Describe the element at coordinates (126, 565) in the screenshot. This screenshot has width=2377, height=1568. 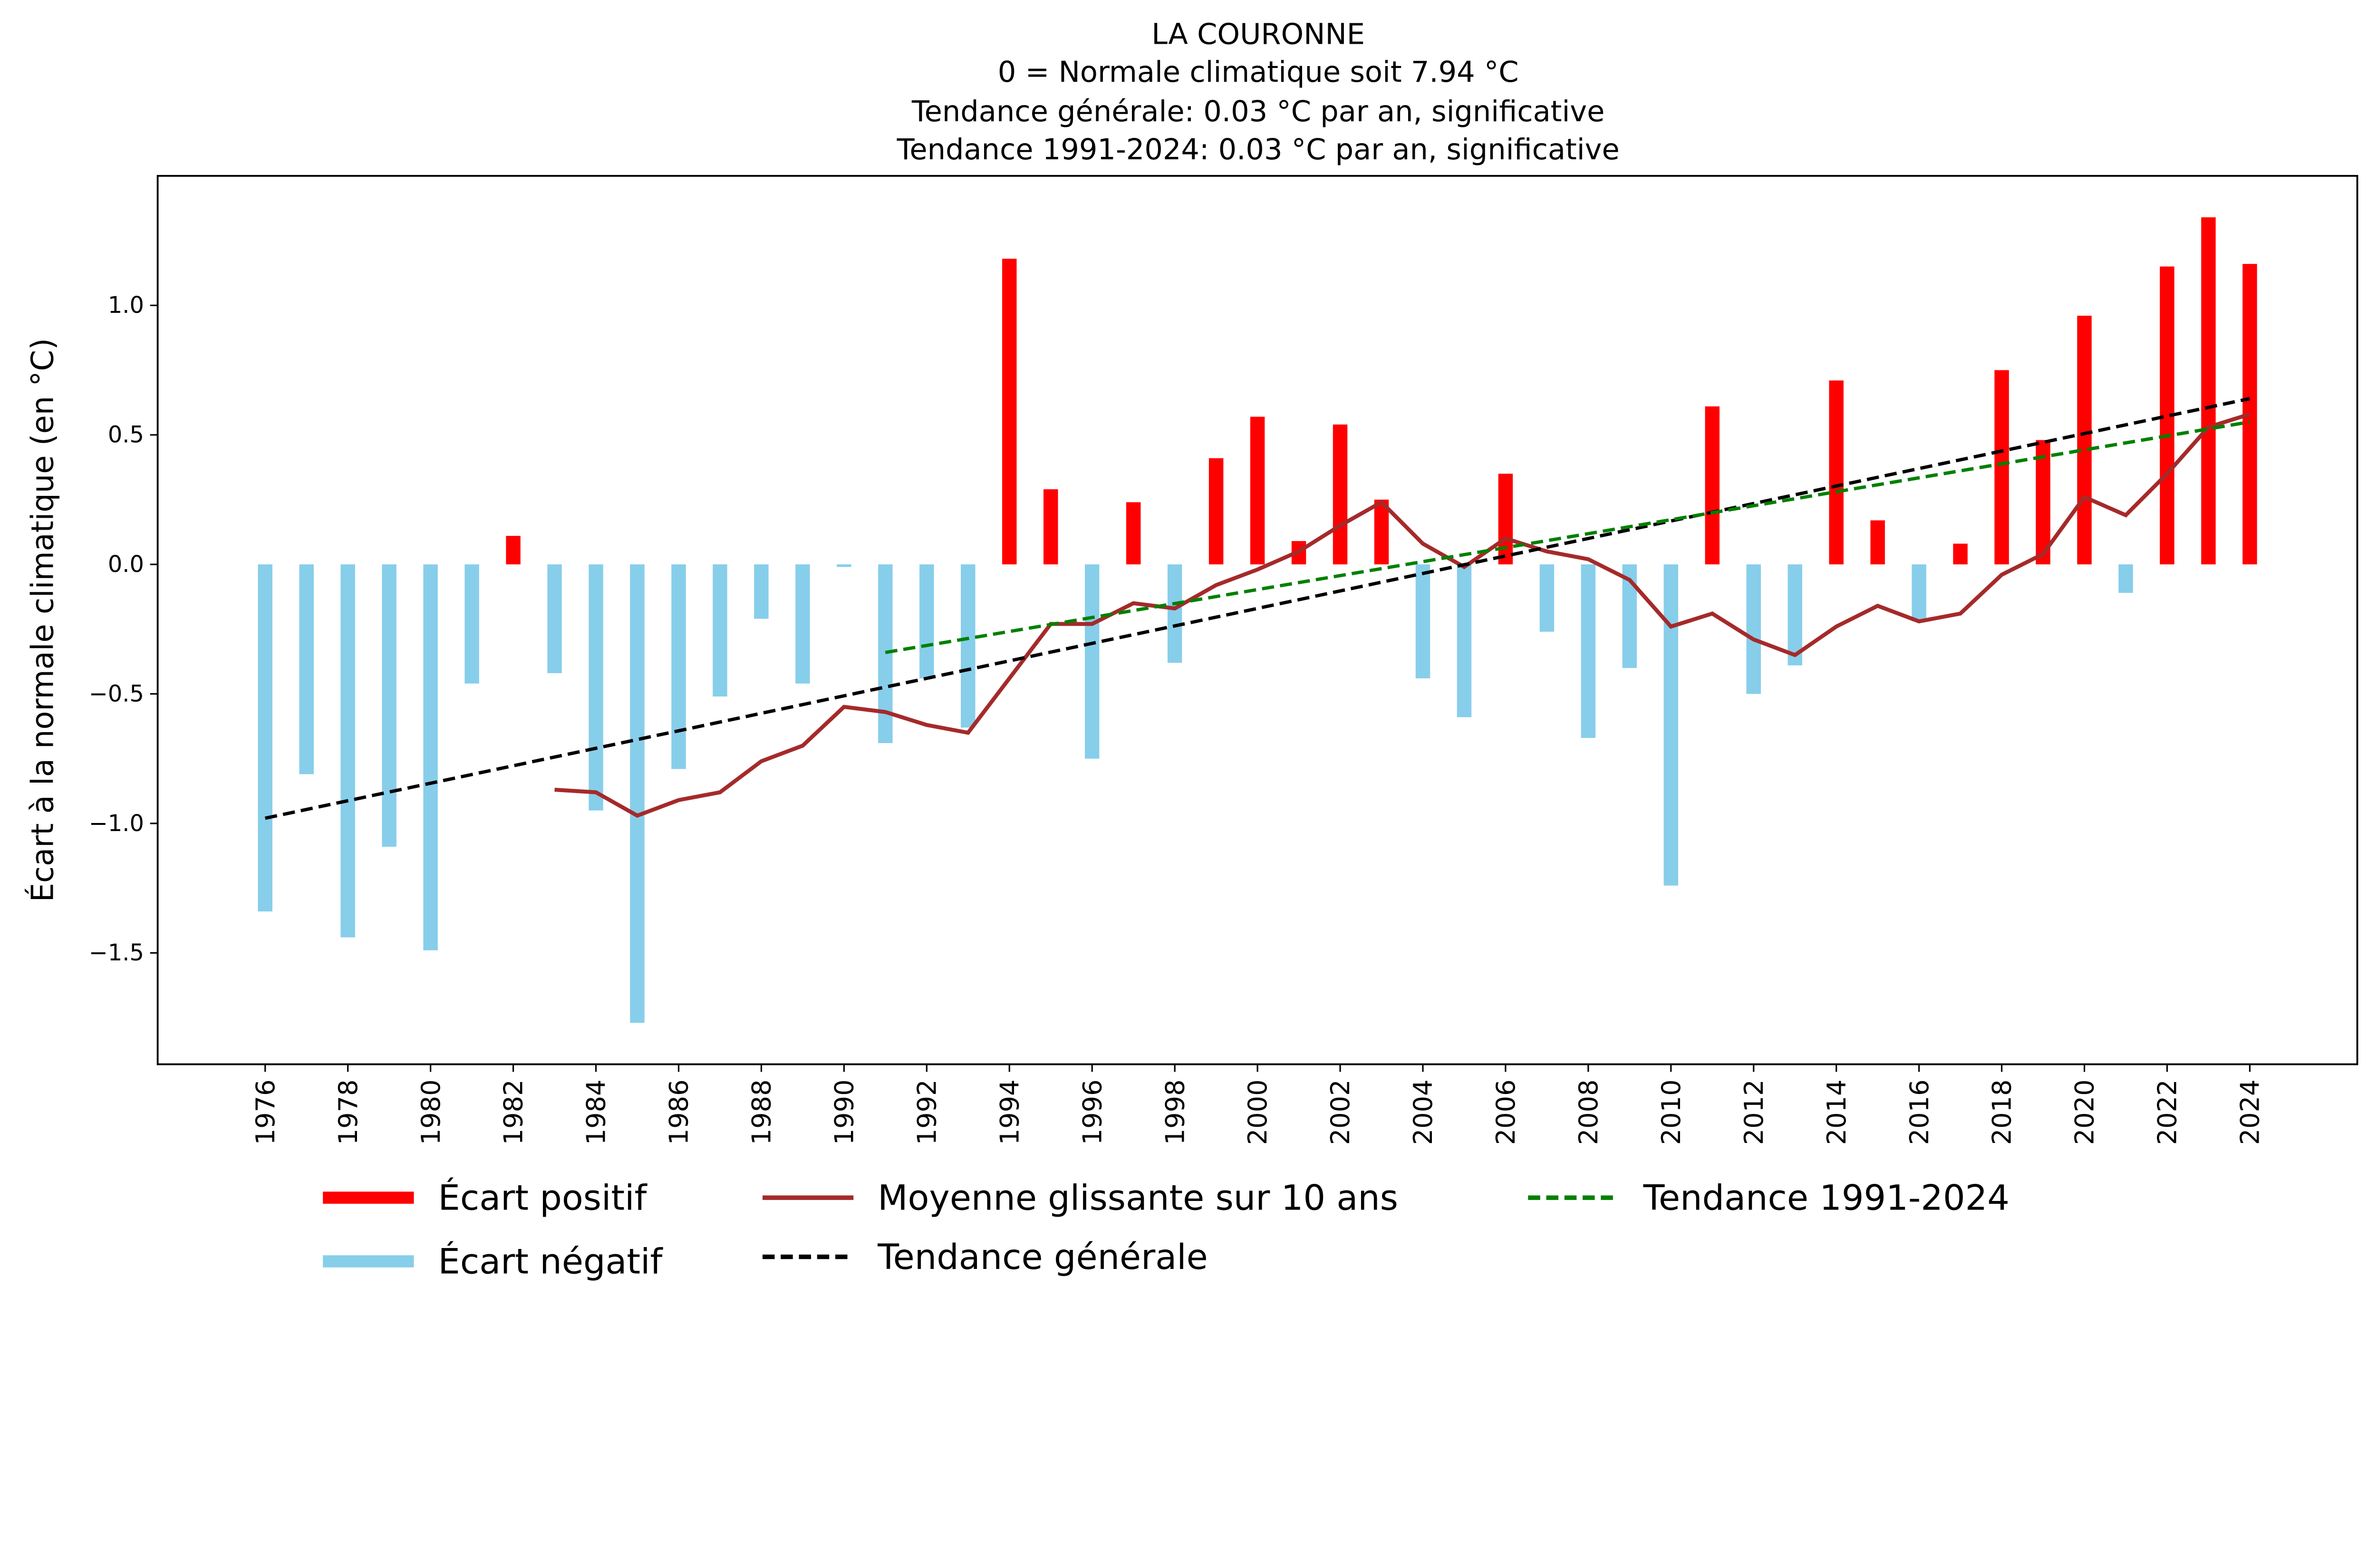
I see `y-tick-label: 0.0` at that location.